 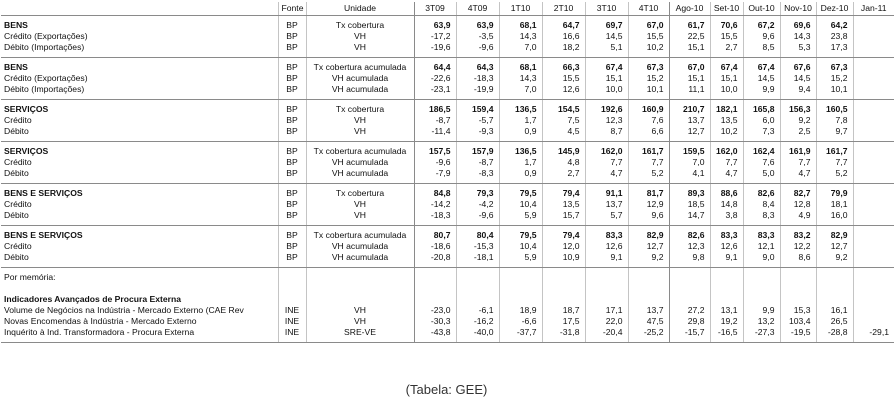 I want to click on value-cell: 136,5, so click(x=520, y=107).